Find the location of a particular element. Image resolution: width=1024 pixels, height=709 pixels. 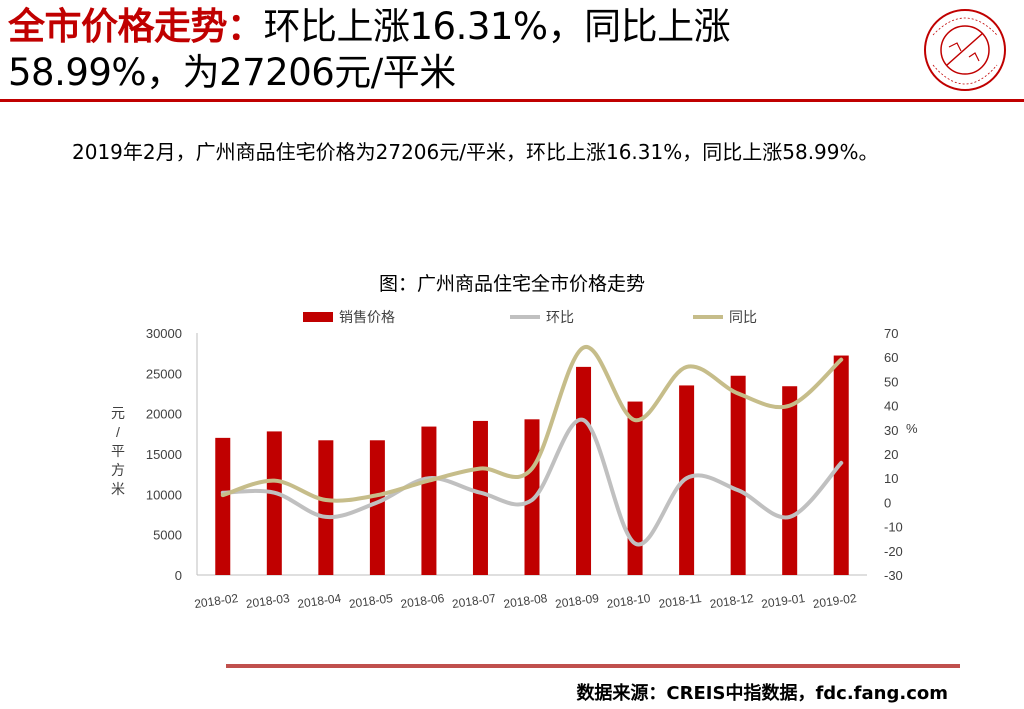

y2-tick-label: 0 is located at coordinates (887, 502).